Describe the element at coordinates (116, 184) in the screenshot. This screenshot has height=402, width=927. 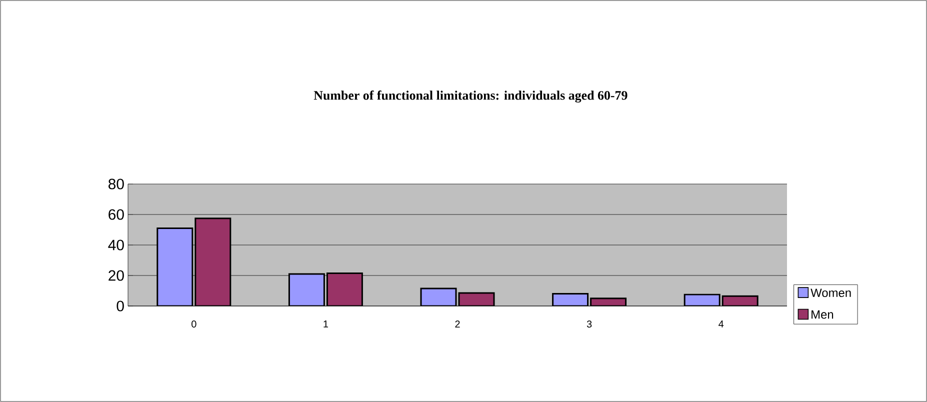
I see `y-tick-label: 80` at that location.